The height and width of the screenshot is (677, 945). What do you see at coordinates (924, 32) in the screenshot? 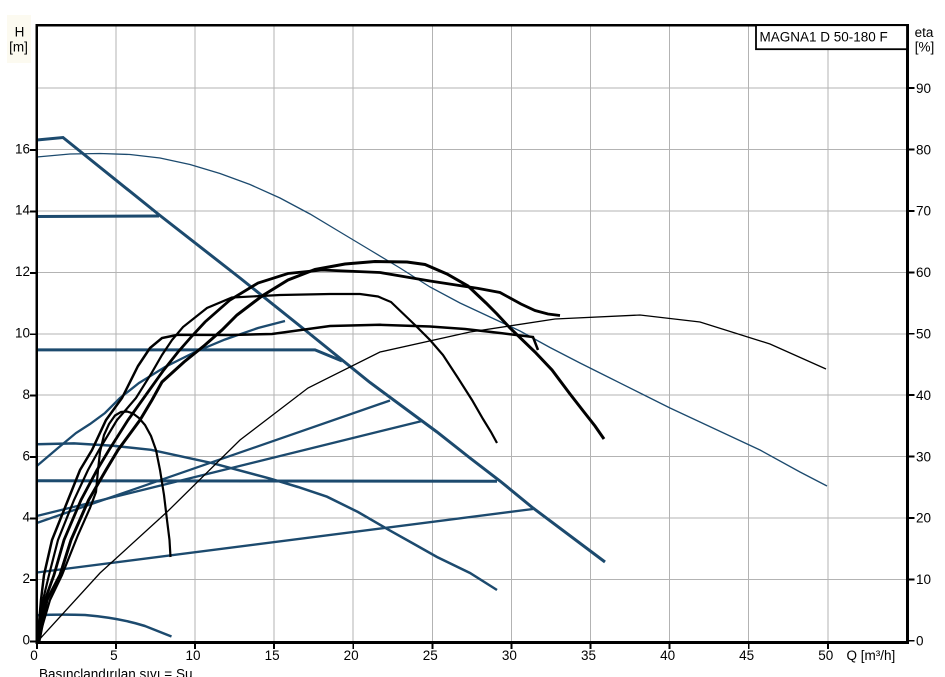
I see `svg-text: eta` at bounding box center [924, 32].